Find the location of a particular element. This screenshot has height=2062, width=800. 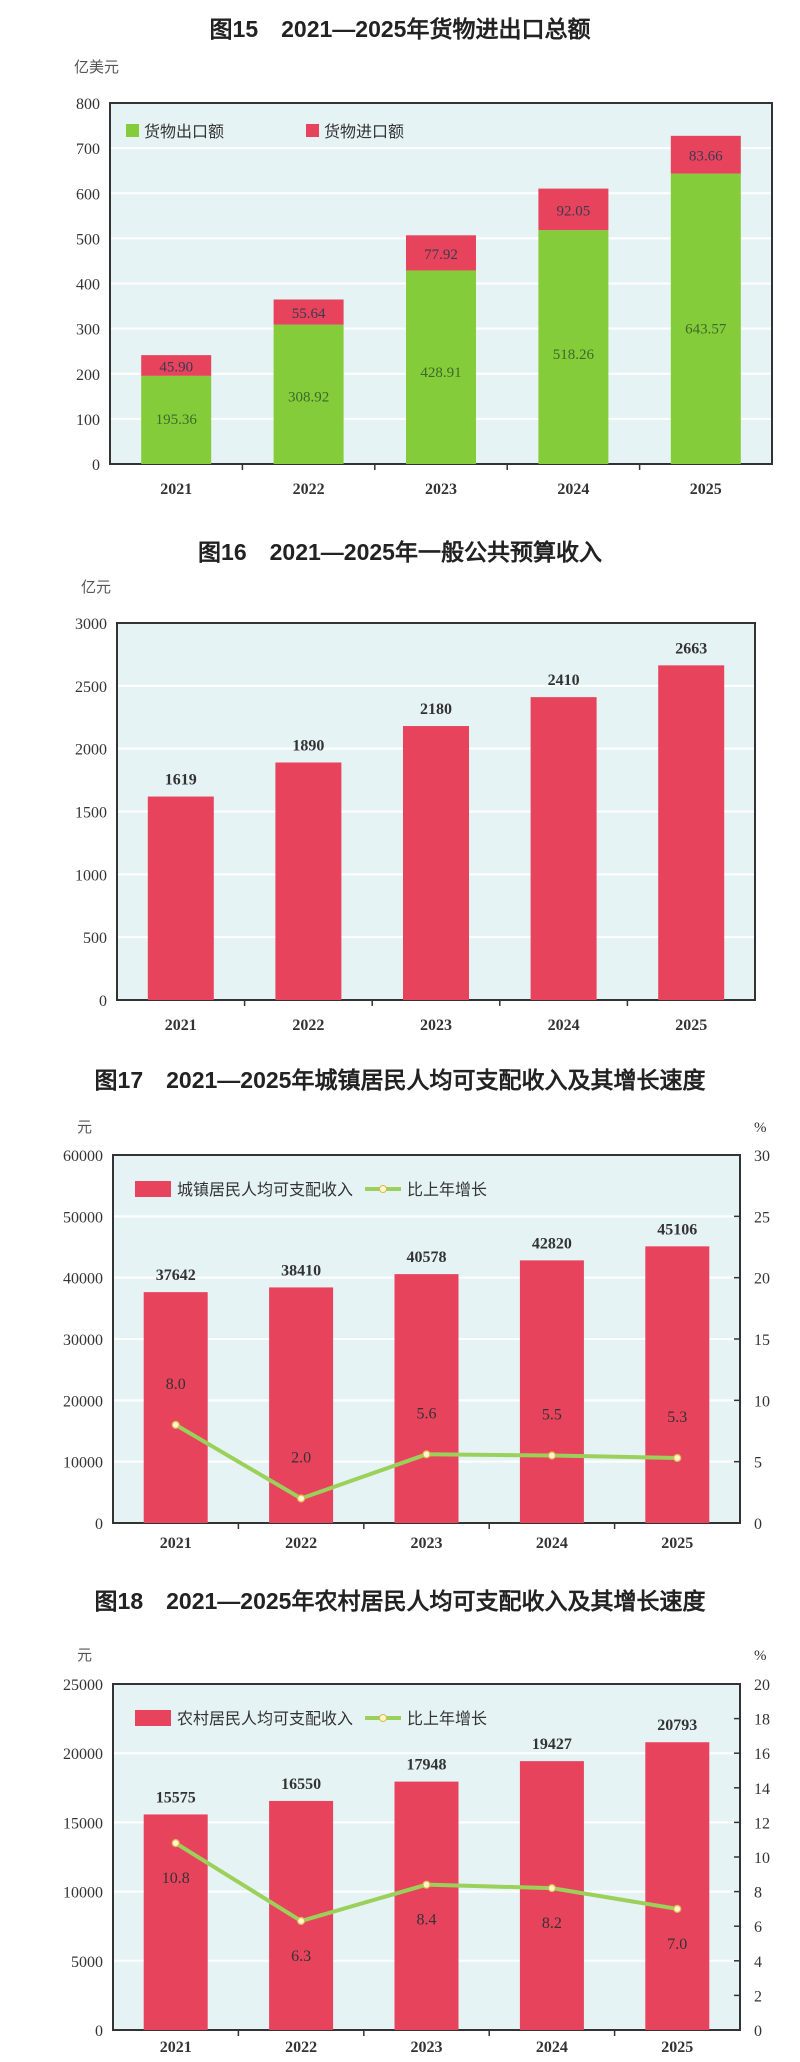

chart15-data-label: 77.92 is located at coordinates (441, 255).